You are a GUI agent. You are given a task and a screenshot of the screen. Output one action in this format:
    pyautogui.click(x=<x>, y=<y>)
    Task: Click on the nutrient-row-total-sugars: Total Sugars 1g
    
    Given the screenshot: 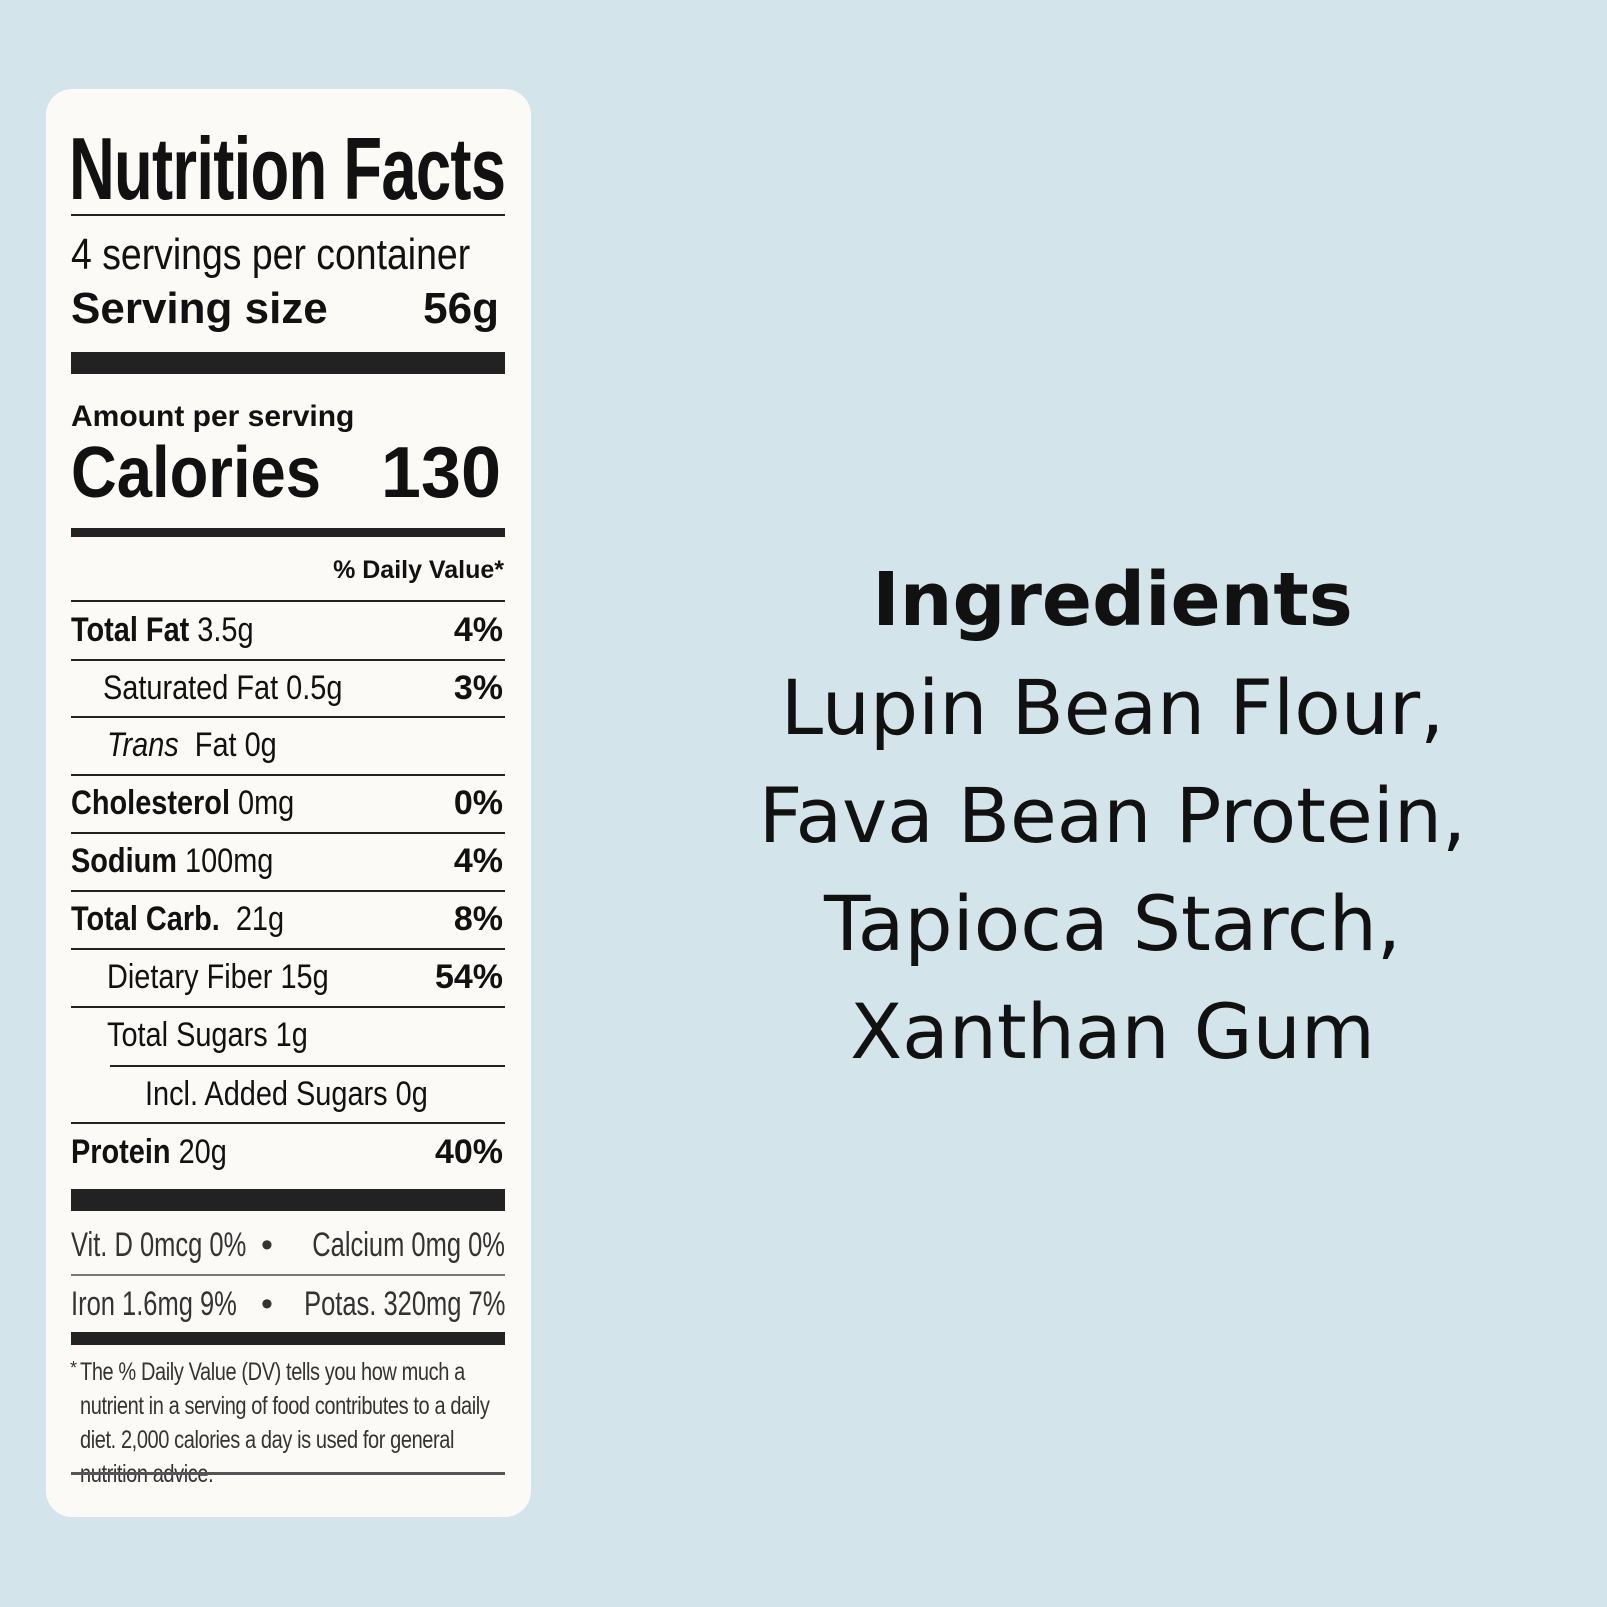 What is the action you would take?
    pyautogui.click(x=207, y=1035)
    